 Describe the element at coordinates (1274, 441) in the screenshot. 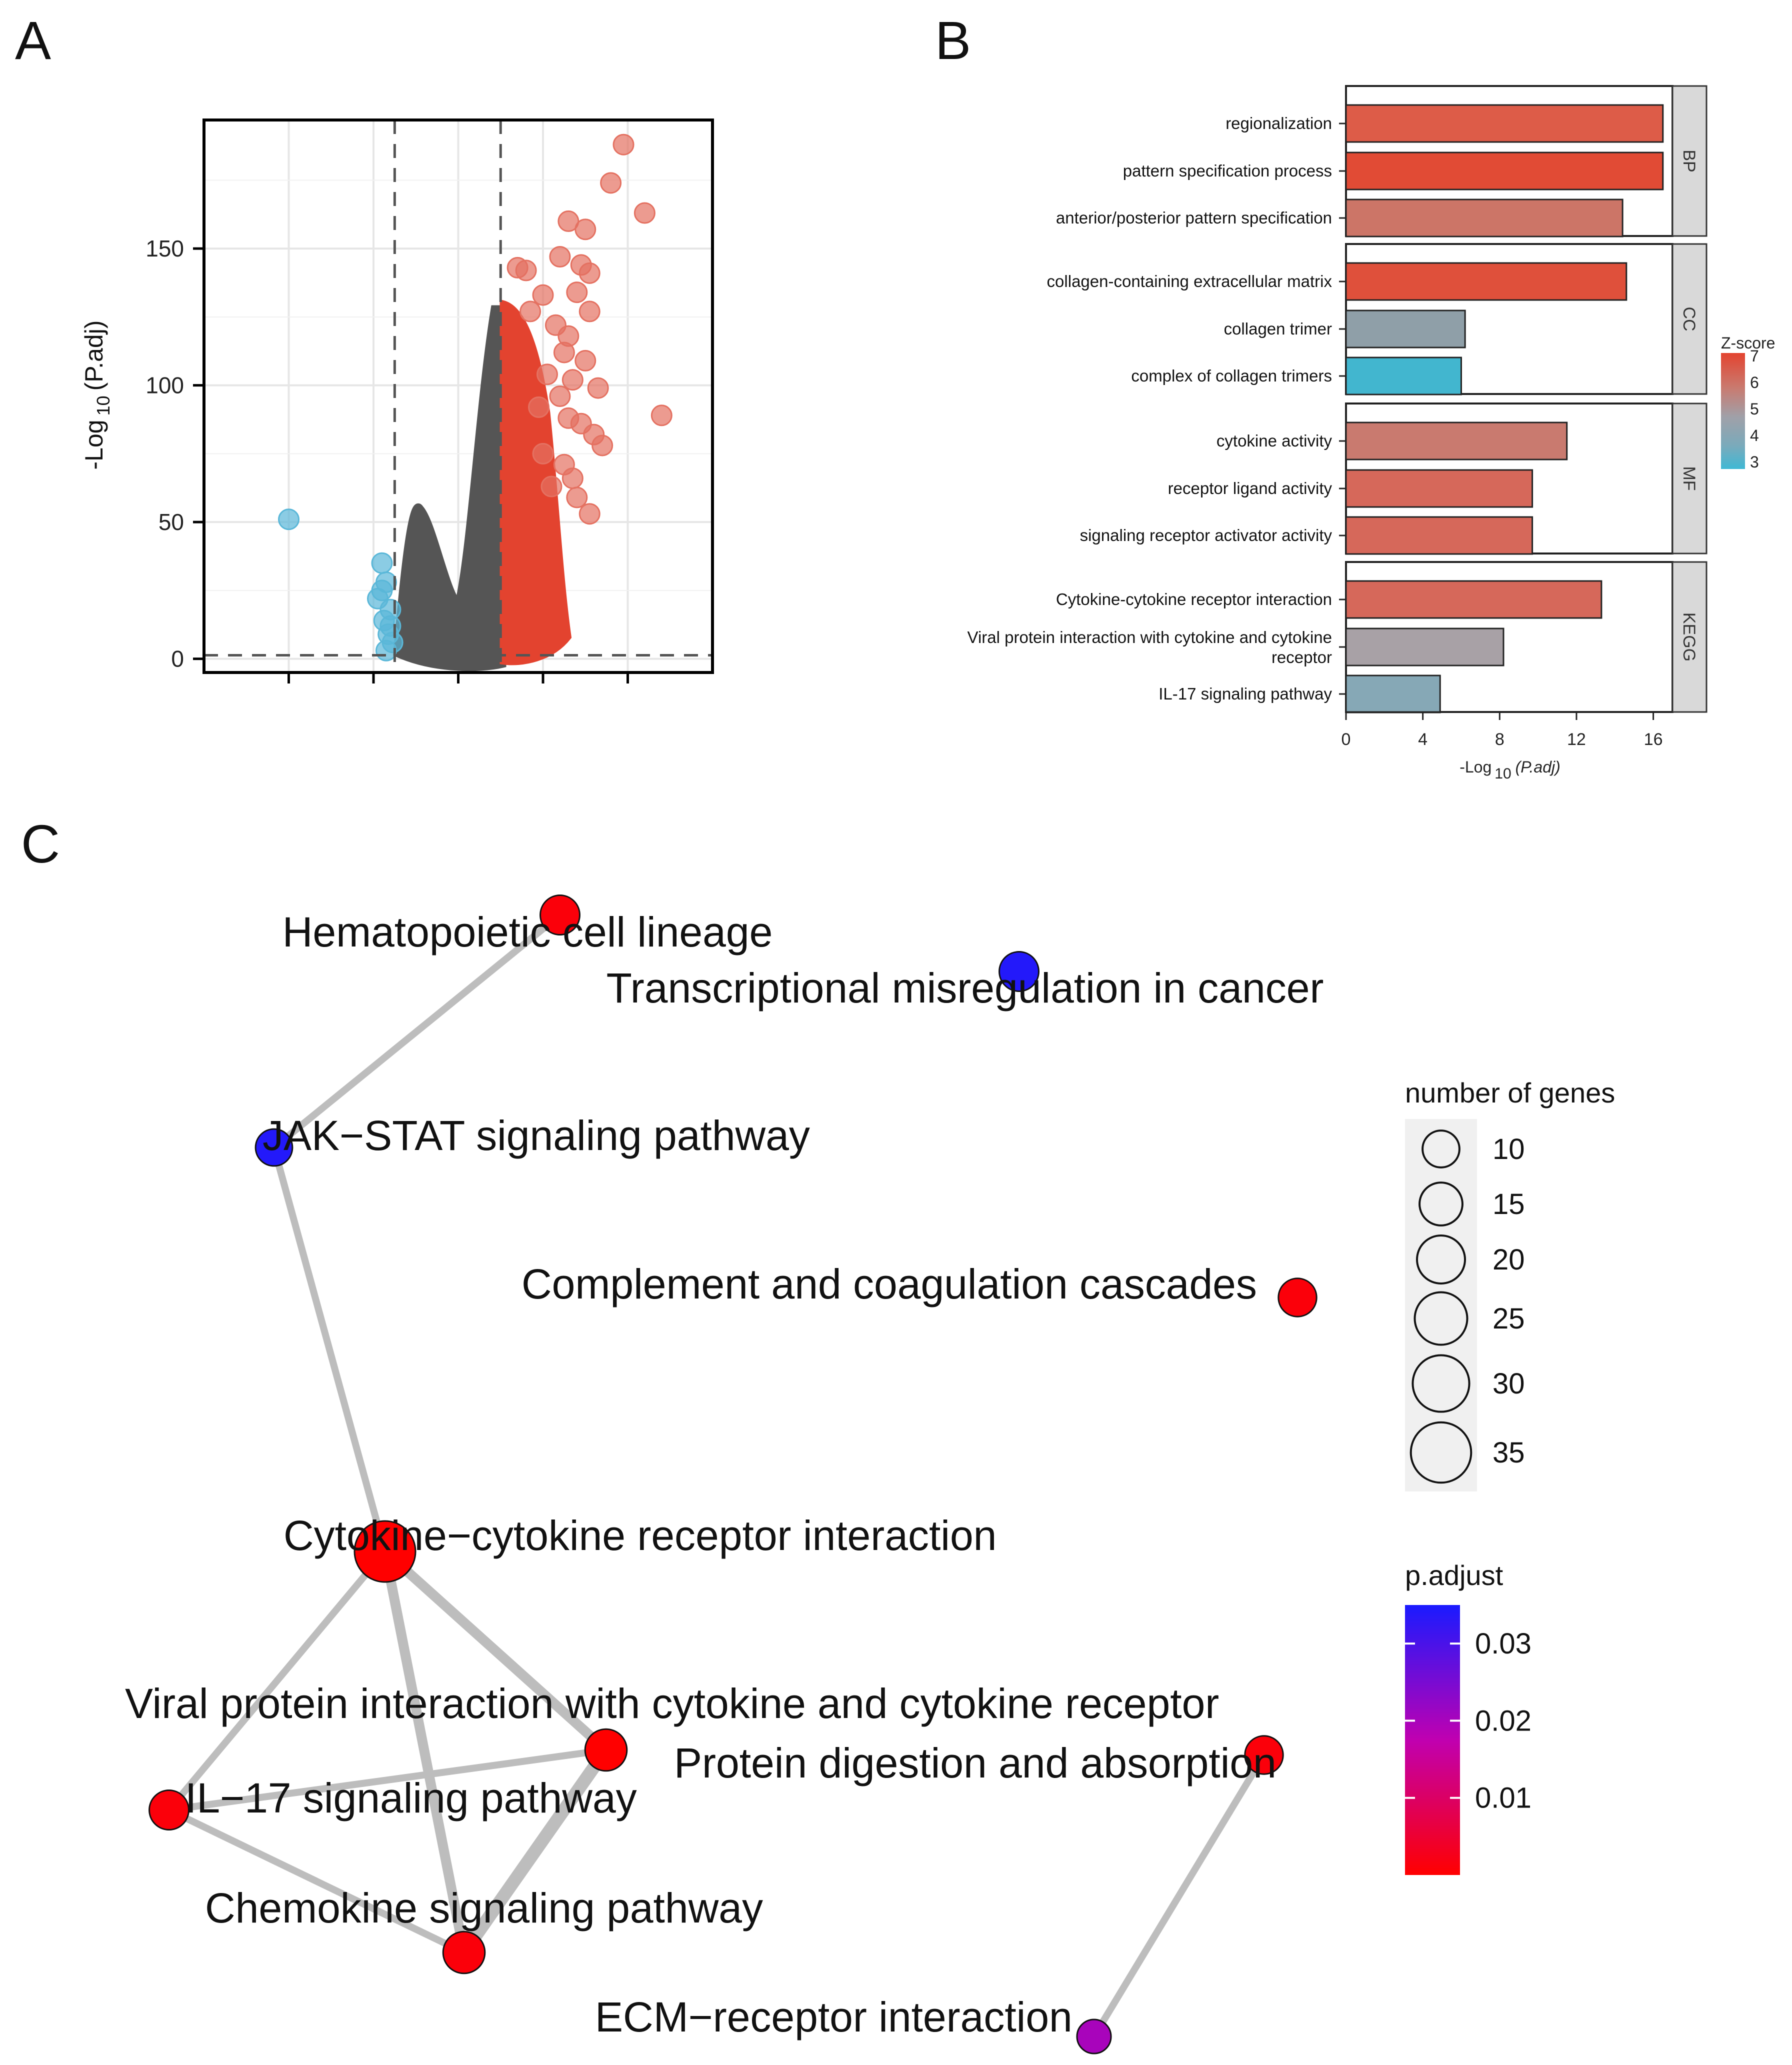

I see `bar-term-label-2-0: cytokine activity` at that location.